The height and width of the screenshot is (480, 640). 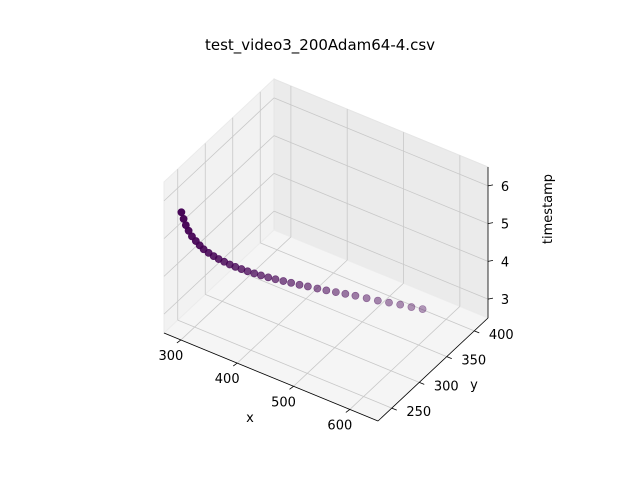 I want to click on z-tick-label: 3, so click(x=505, y=300).